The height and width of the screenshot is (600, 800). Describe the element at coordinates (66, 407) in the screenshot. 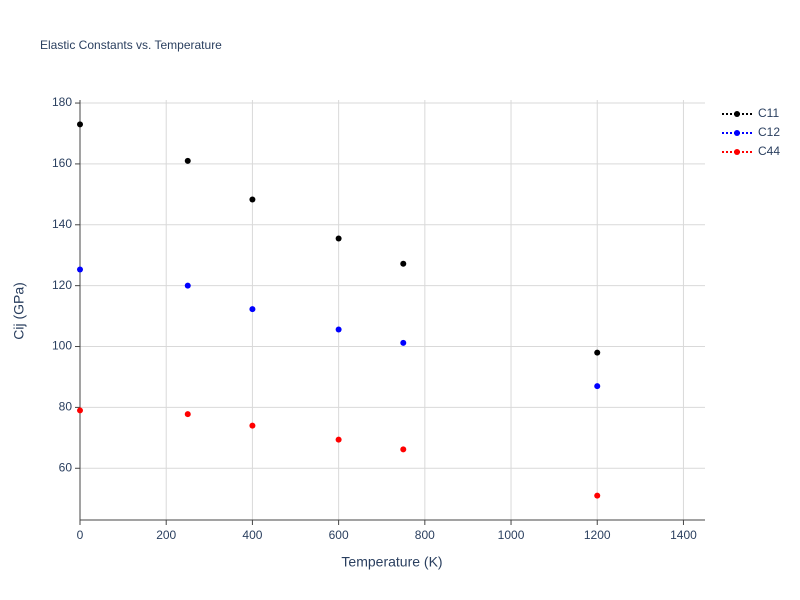

I see `y-tick-label: 80` at that location.